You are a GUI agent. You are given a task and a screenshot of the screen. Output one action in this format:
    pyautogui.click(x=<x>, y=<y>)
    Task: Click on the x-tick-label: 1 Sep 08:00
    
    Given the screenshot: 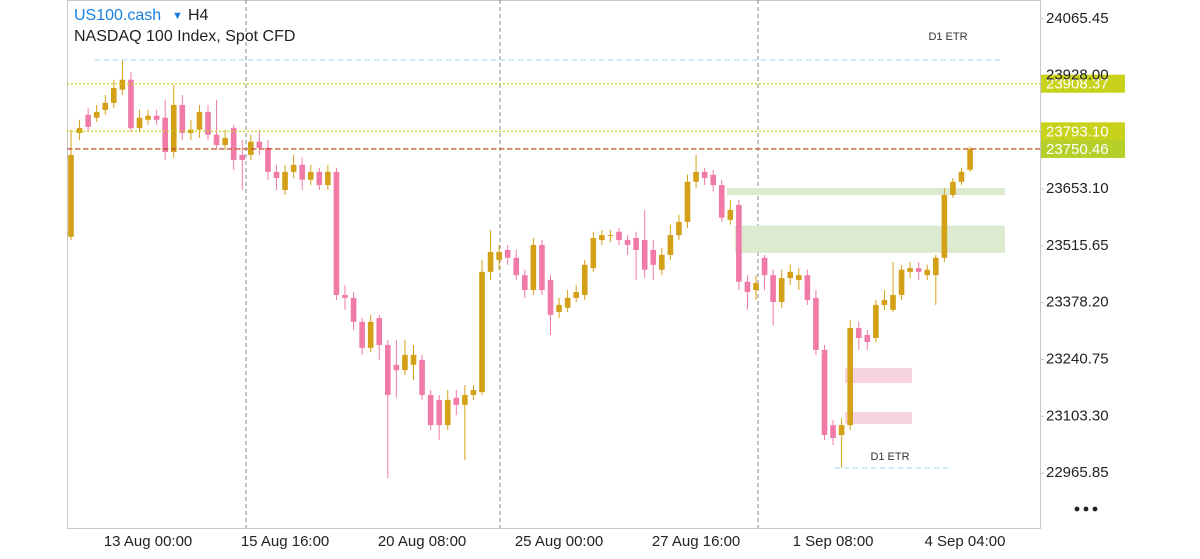 What is the action you would take?
    pyautogui.click(x=833, y=541)
    